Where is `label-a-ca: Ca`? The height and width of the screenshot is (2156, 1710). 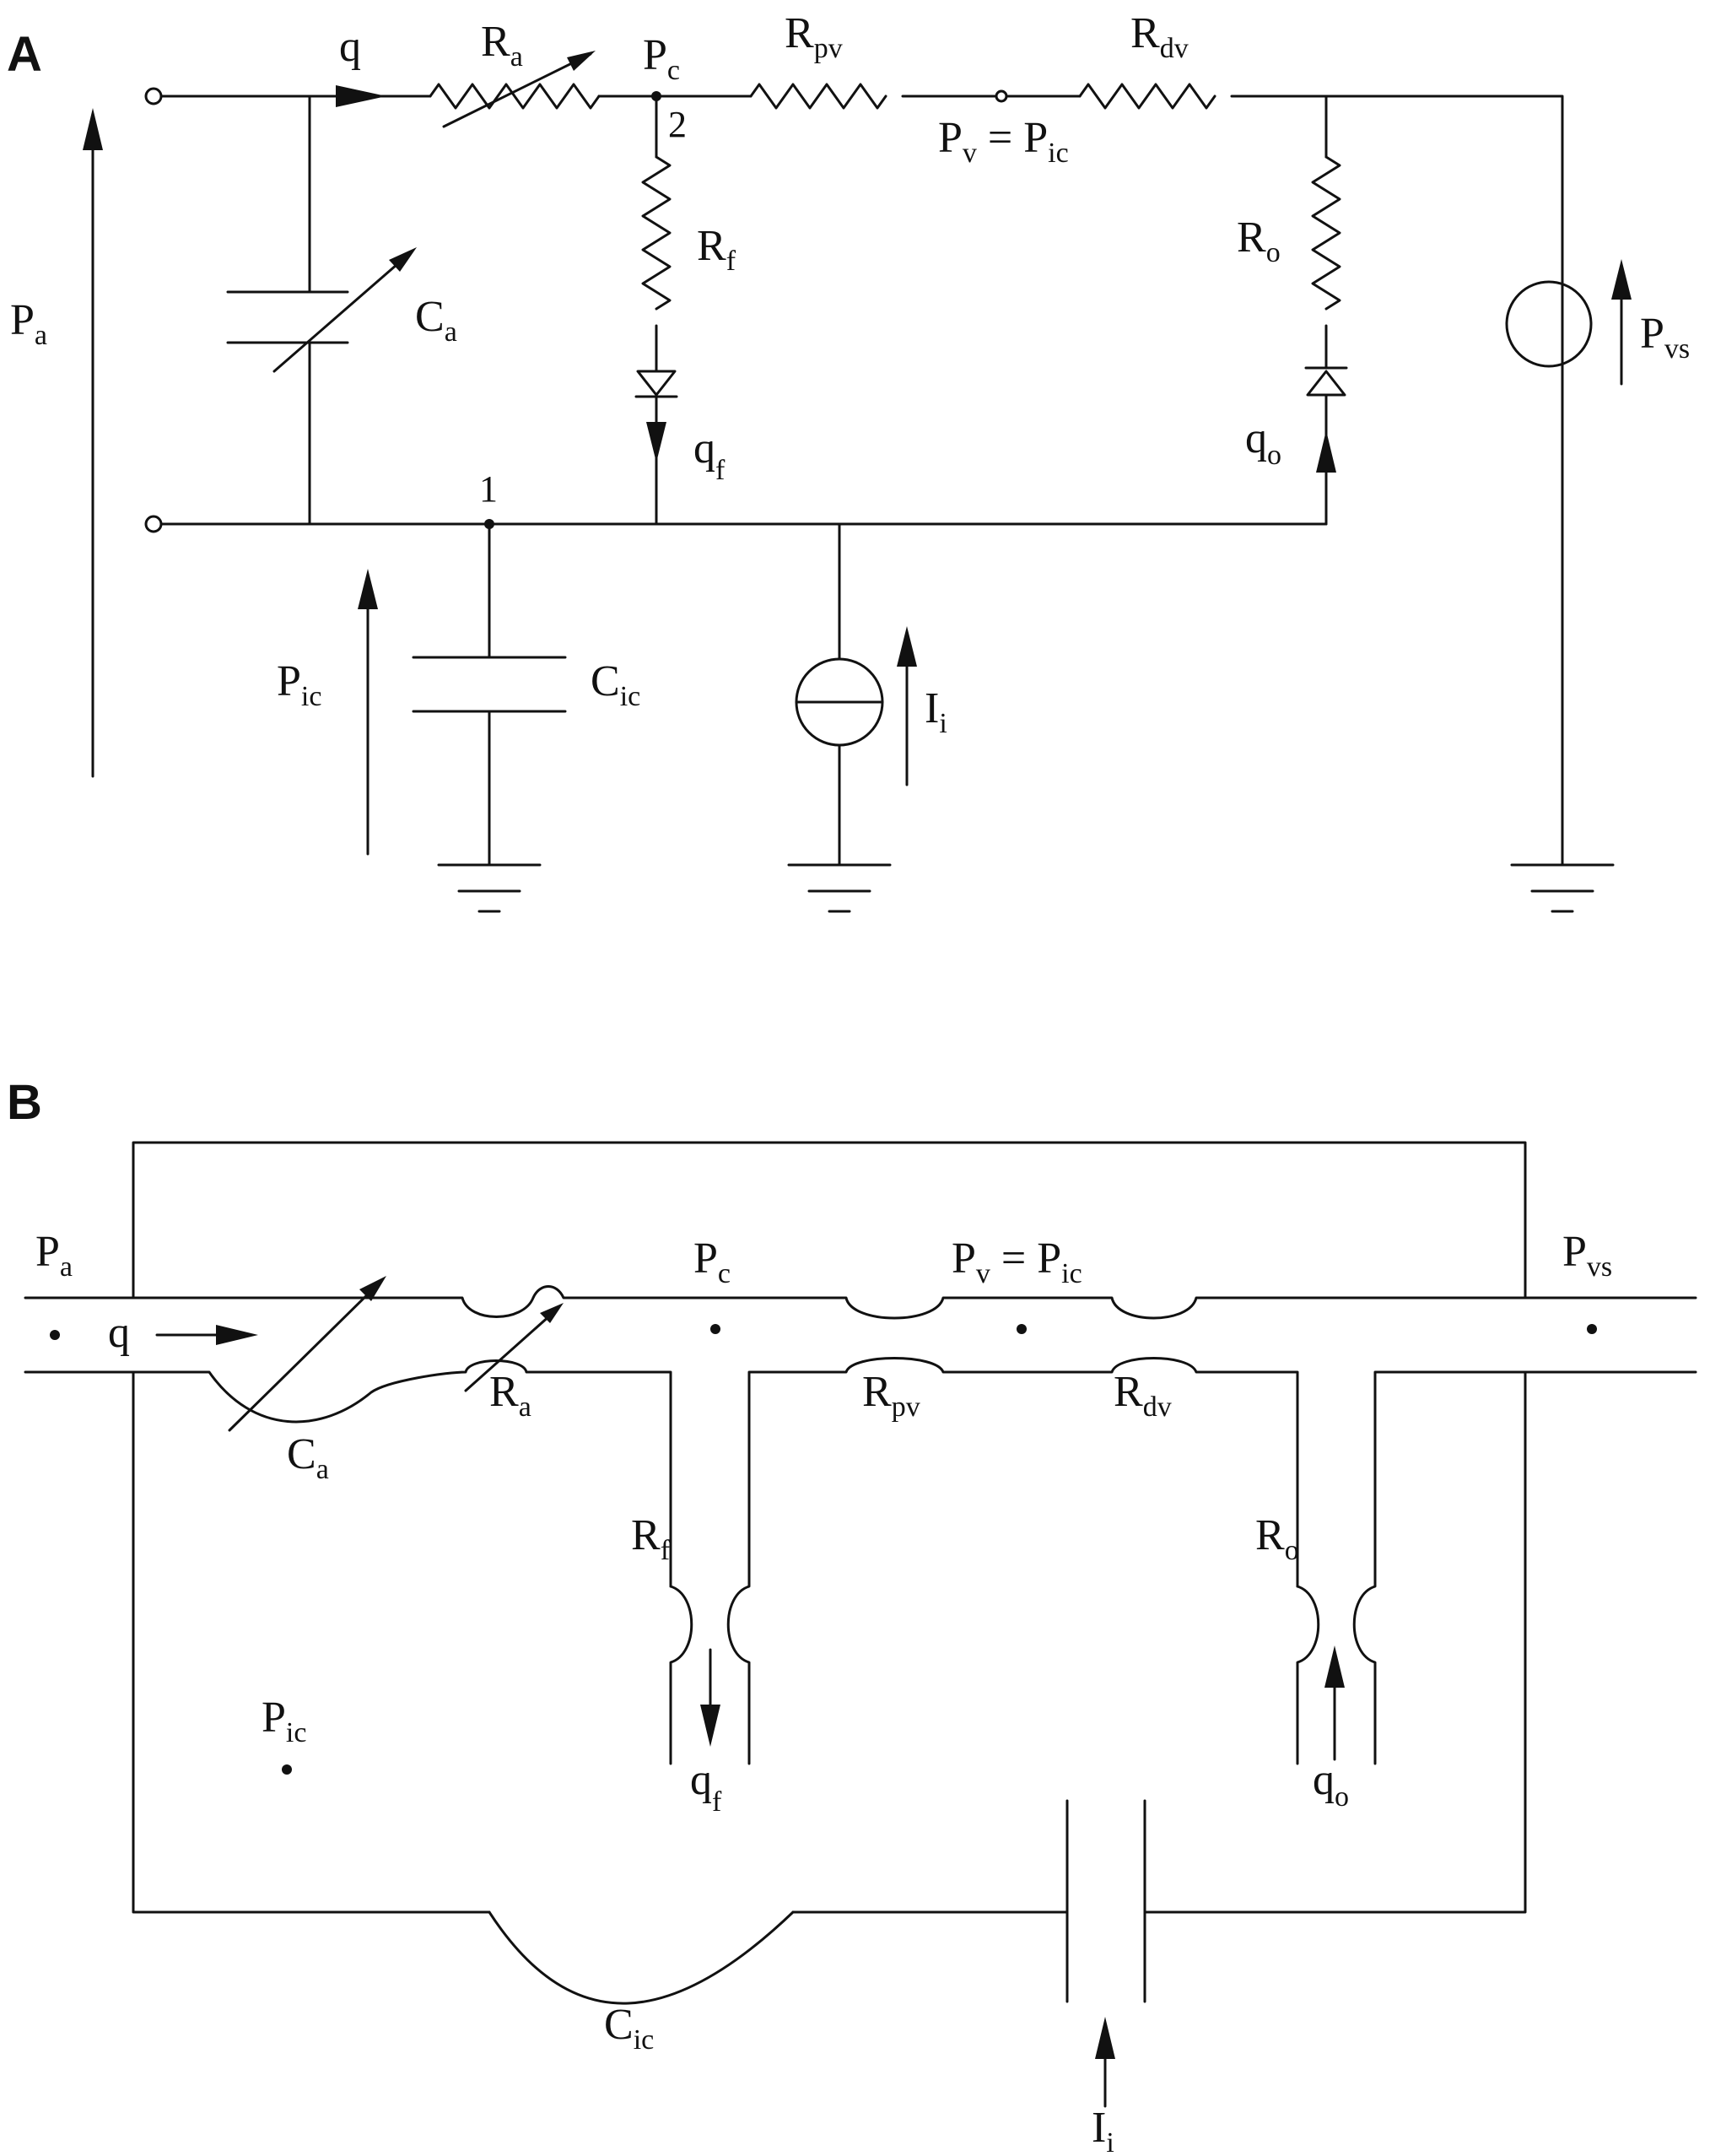
label-a-ca: Ca is located at coordinates (436, 320).